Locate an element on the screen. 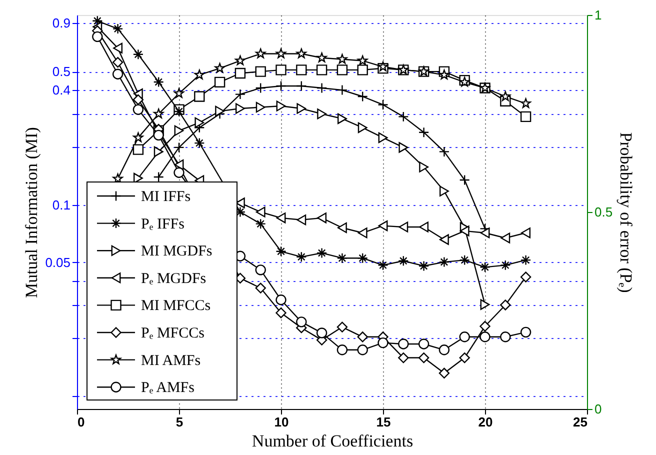 This screenshot has width=656, height=455. legend-label: MI AMFs is located at coordinates (171, 360).